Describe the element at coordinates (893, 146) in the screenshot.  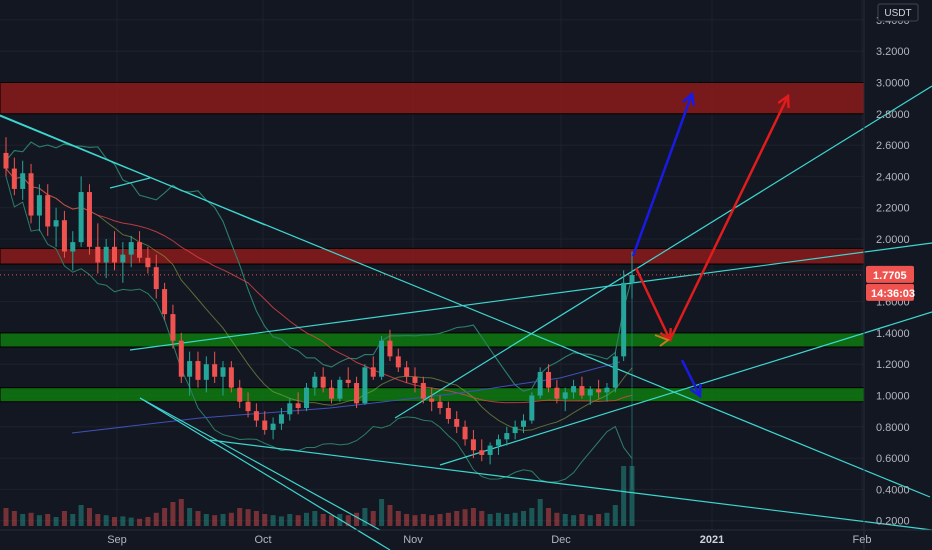
I see `y-tick-label: 2.6000` at that location.